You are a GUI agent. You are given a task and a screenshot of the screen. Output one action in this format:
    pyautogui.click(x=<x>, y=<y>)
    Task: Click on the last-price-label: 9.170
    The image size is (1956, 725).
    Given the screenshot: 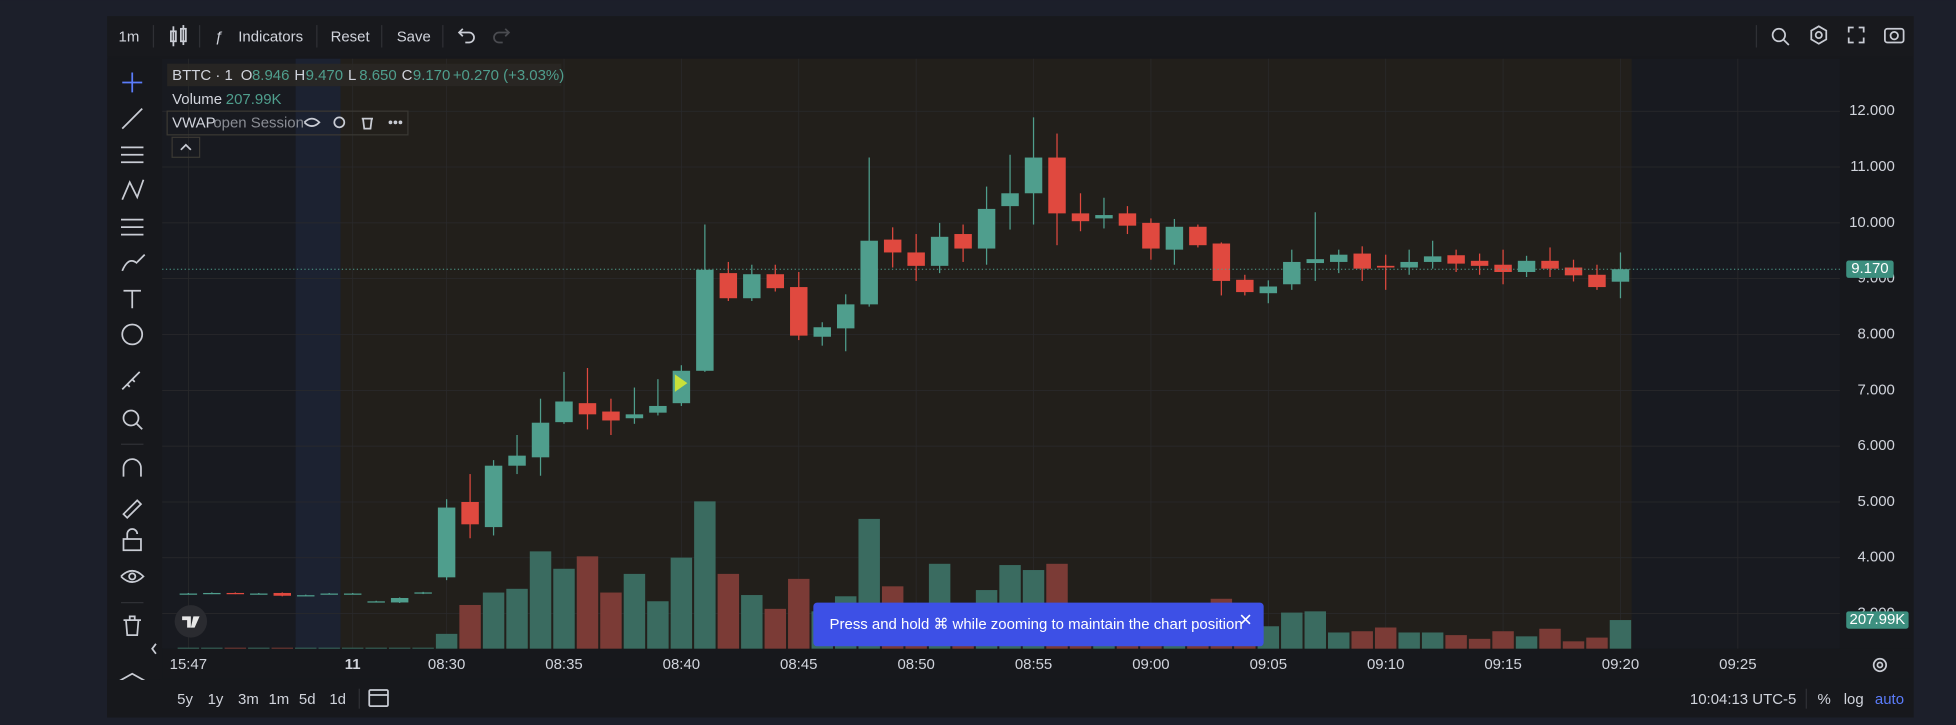 What is the action you would take?
    pyautogui.click(x=1869, y=268)
    